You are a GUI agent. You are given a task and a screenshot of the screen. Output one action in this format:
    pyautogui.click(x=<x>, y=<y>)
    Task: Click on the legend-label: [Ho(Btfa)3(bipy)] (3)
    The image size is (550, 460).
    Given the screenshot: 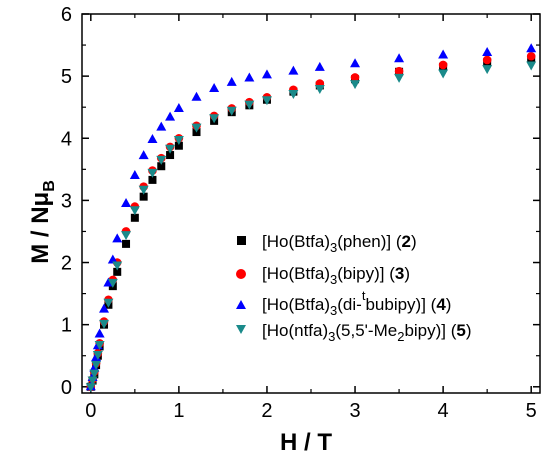 What is the action you would take?
    pyautogui.click(x=336, y=275)
    